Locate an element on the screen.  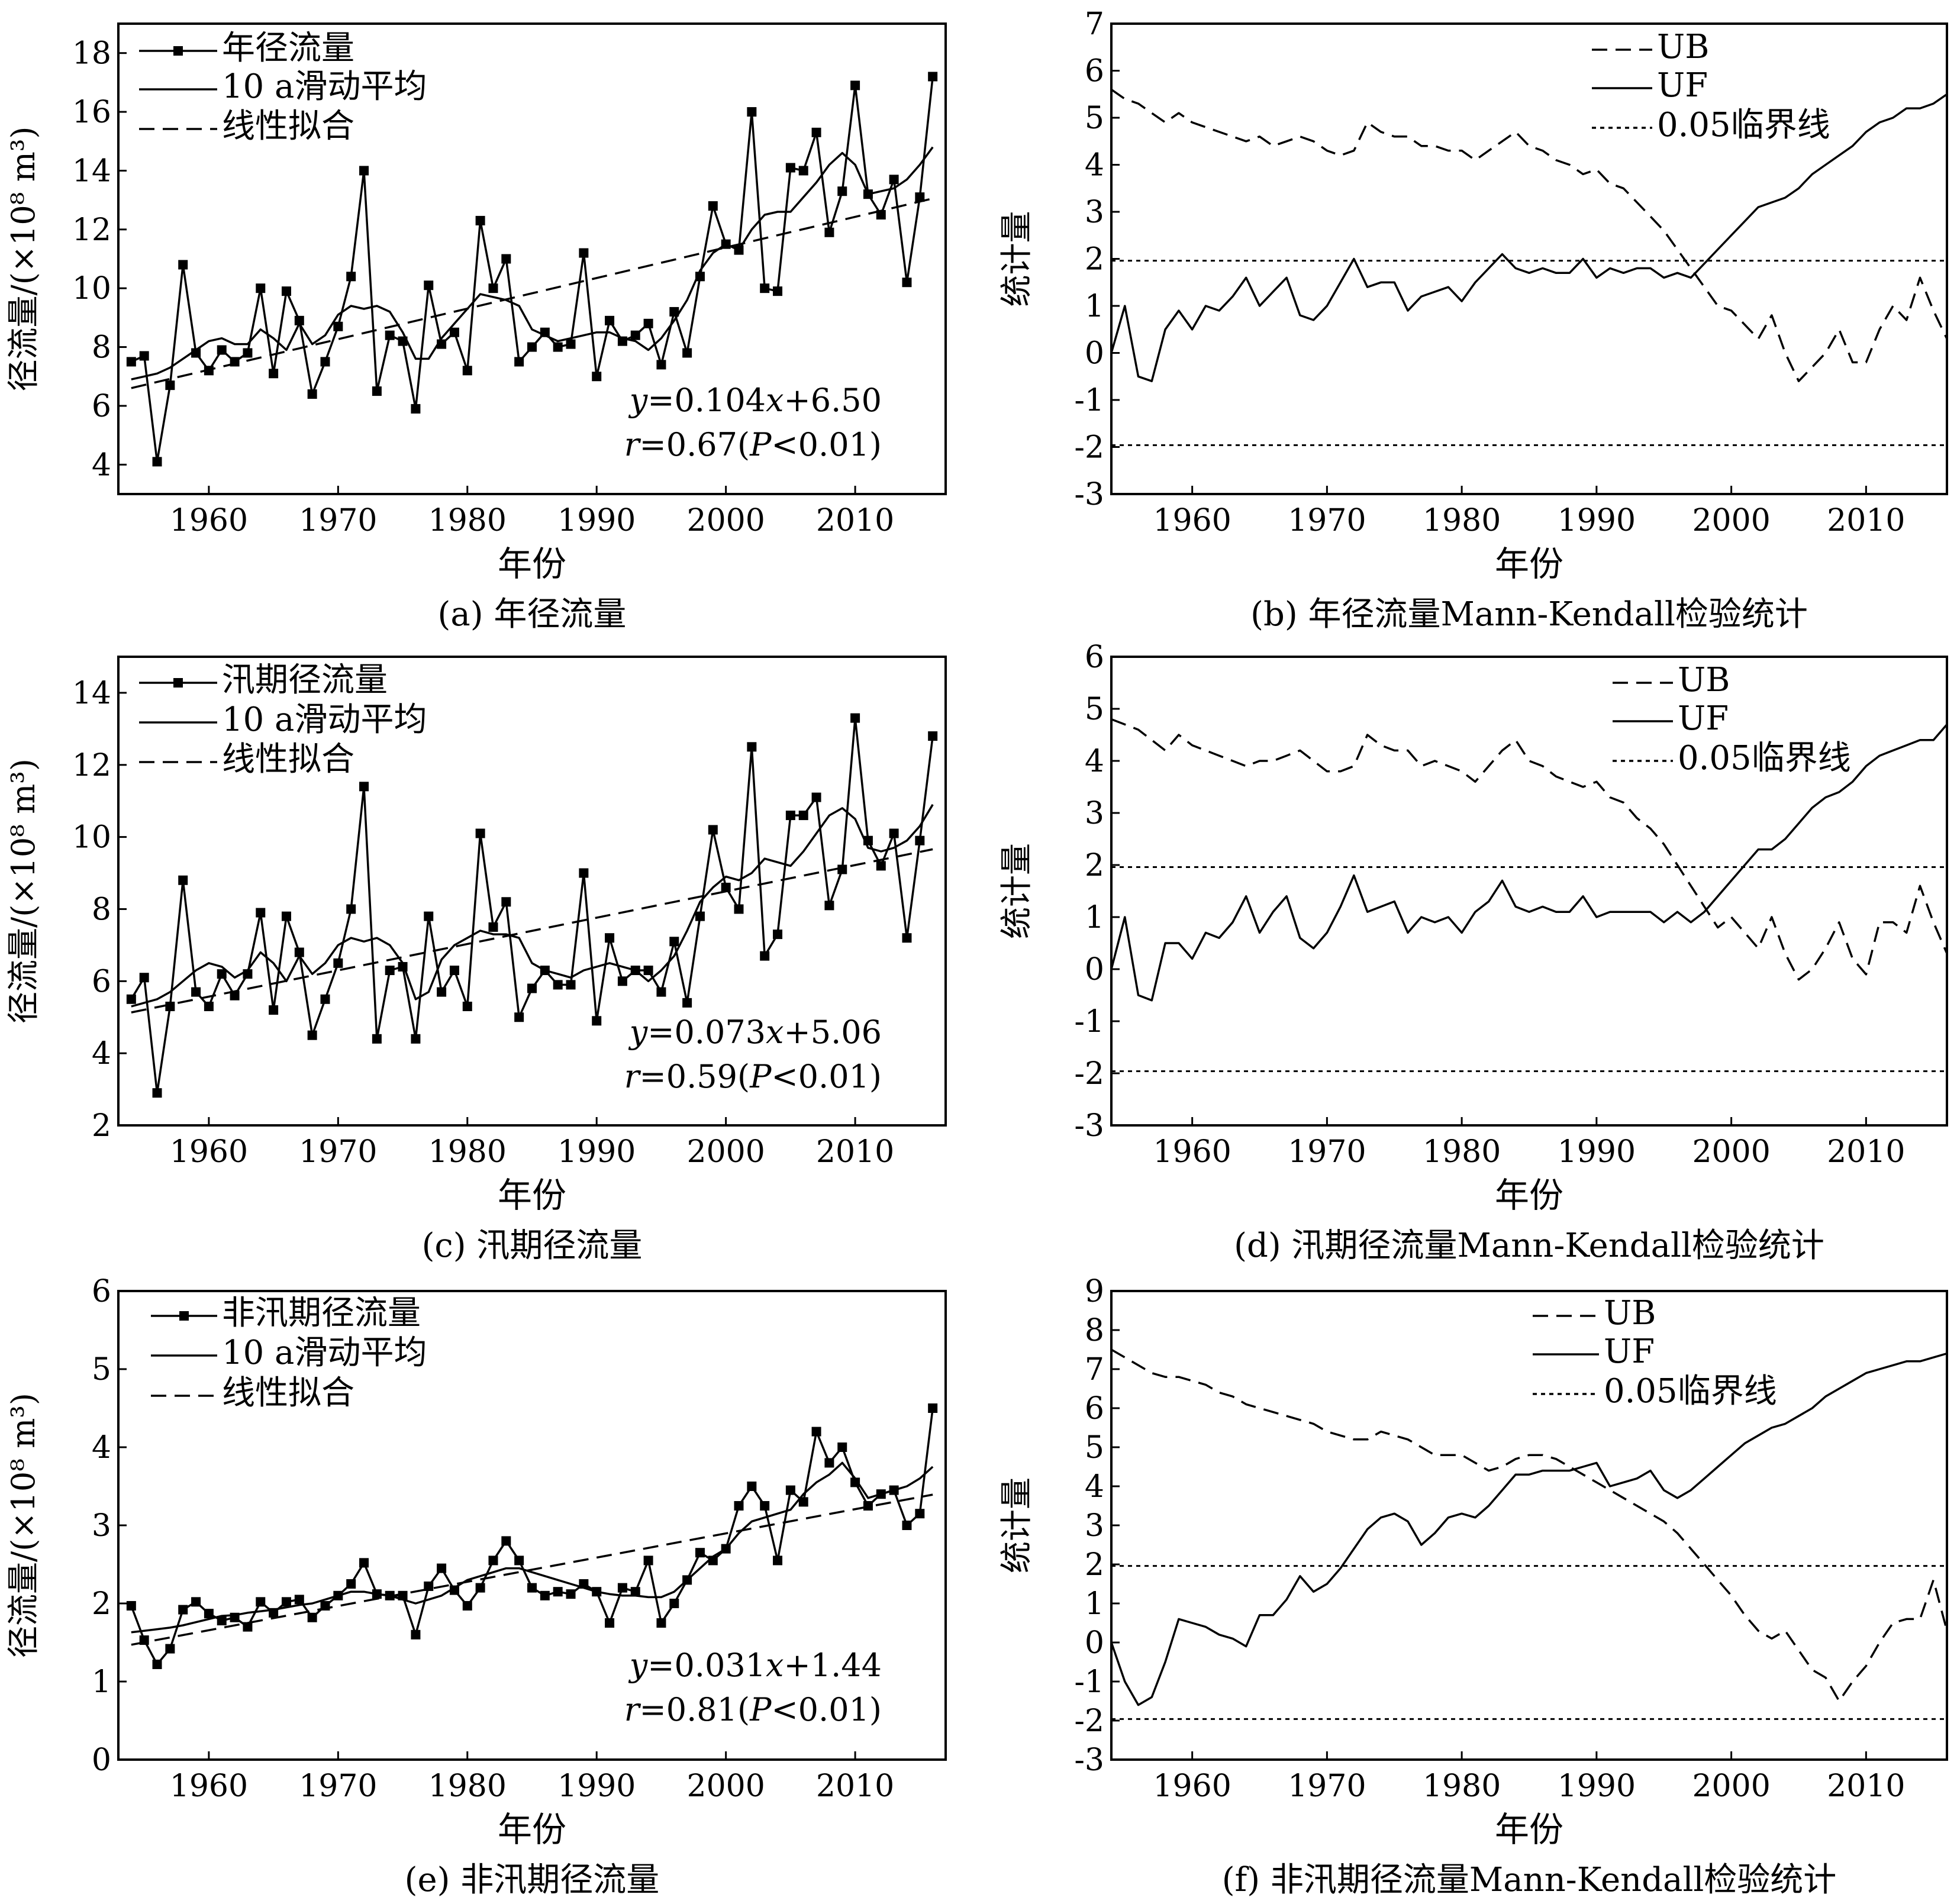
annotation-num: =0.59( is located at coordinates (695, 1076).